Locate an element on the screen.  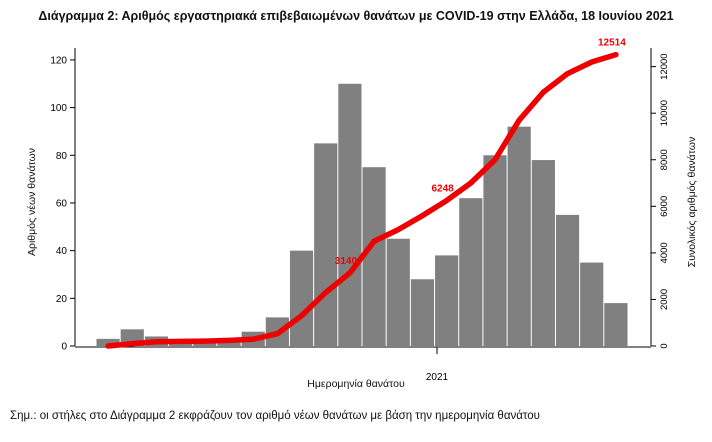
y-left-tick-label: 120 is located at coordinates (58, 60).